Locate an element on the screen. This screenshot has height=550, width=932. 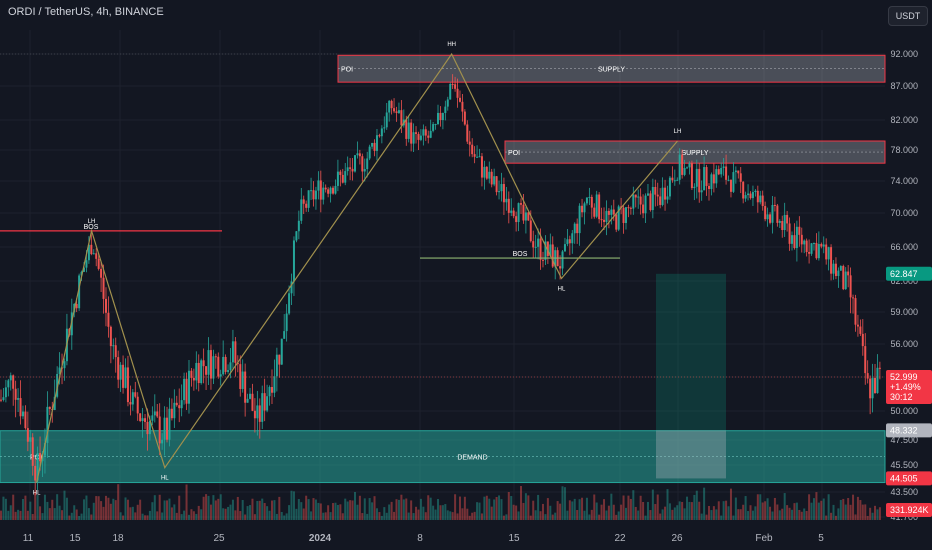
currency-button: USDT is located at coordinates (908, 16).